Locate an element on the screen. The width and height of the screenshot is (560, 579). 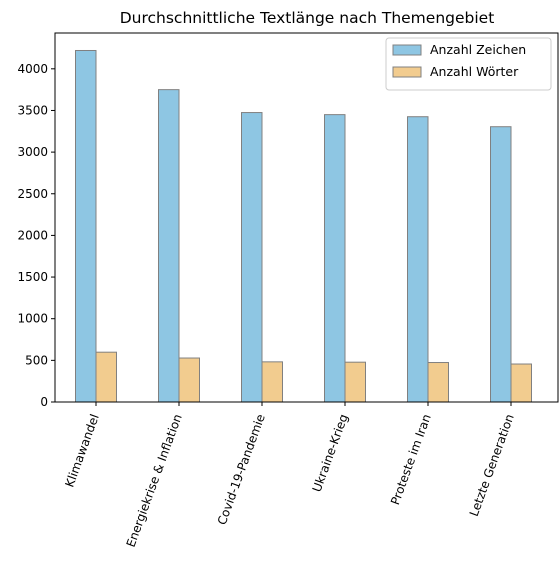
legend: Anzahl Zeichen Anzahl Wörter is located at coordinates (468, 64).